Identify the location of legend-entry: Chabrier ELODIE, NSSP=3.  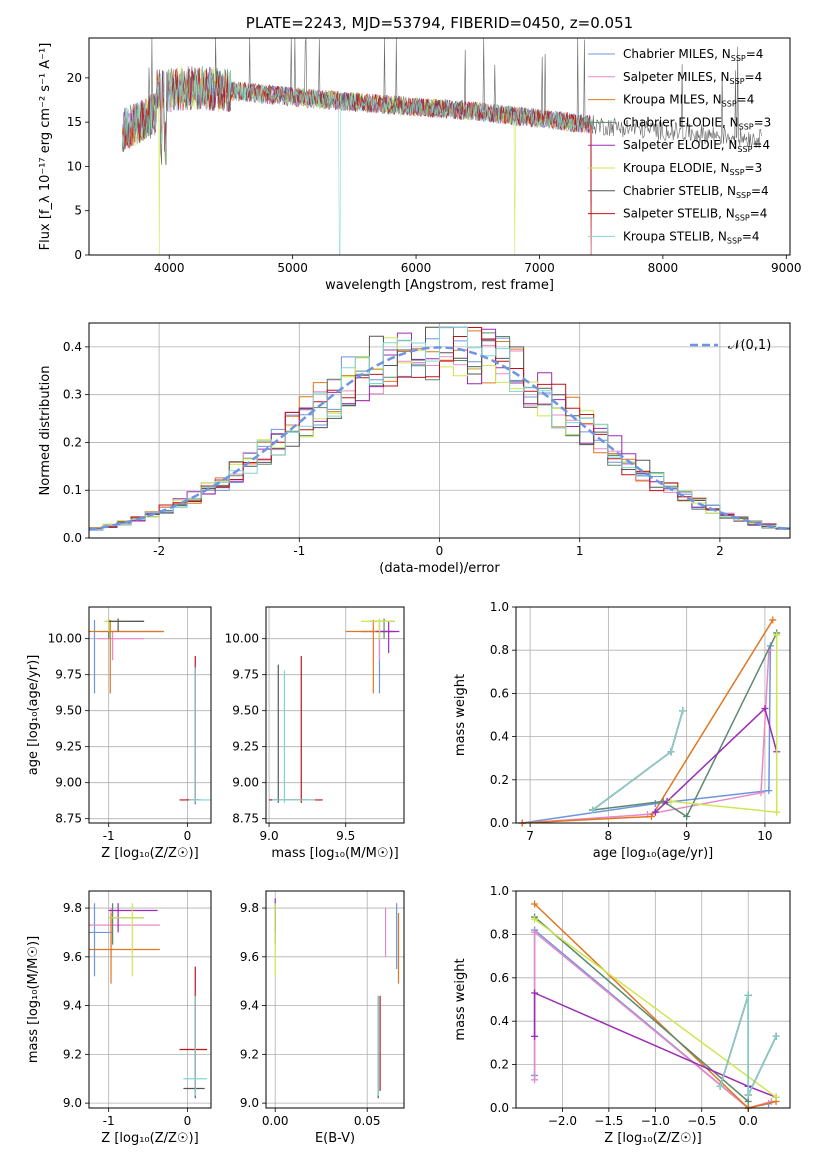
(697, 123).